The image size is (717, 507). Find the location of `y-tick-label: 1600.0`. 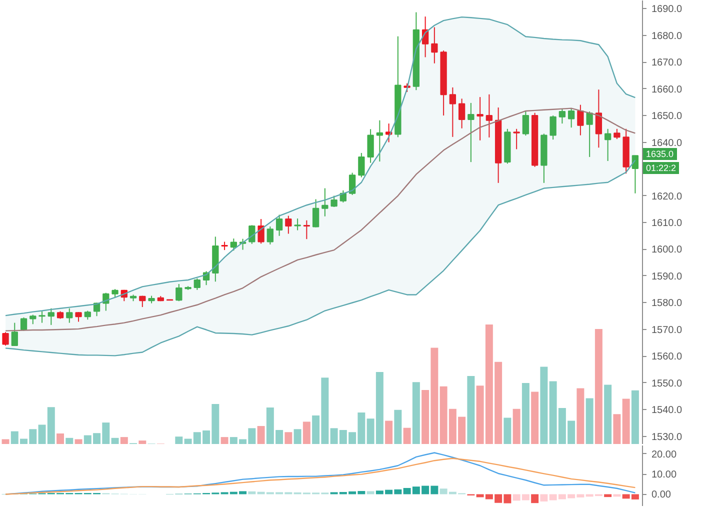

y-tick-label: 1600.0 is located at coordinates (667, 250).